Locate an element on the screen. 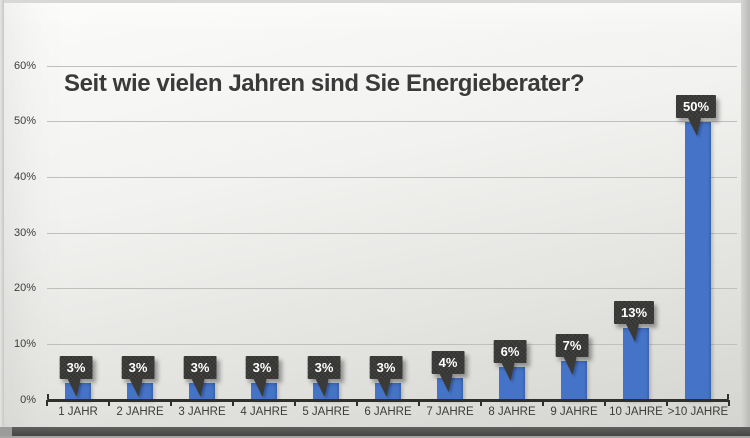  bar->10-jahre is located at coordinates (698, 260).